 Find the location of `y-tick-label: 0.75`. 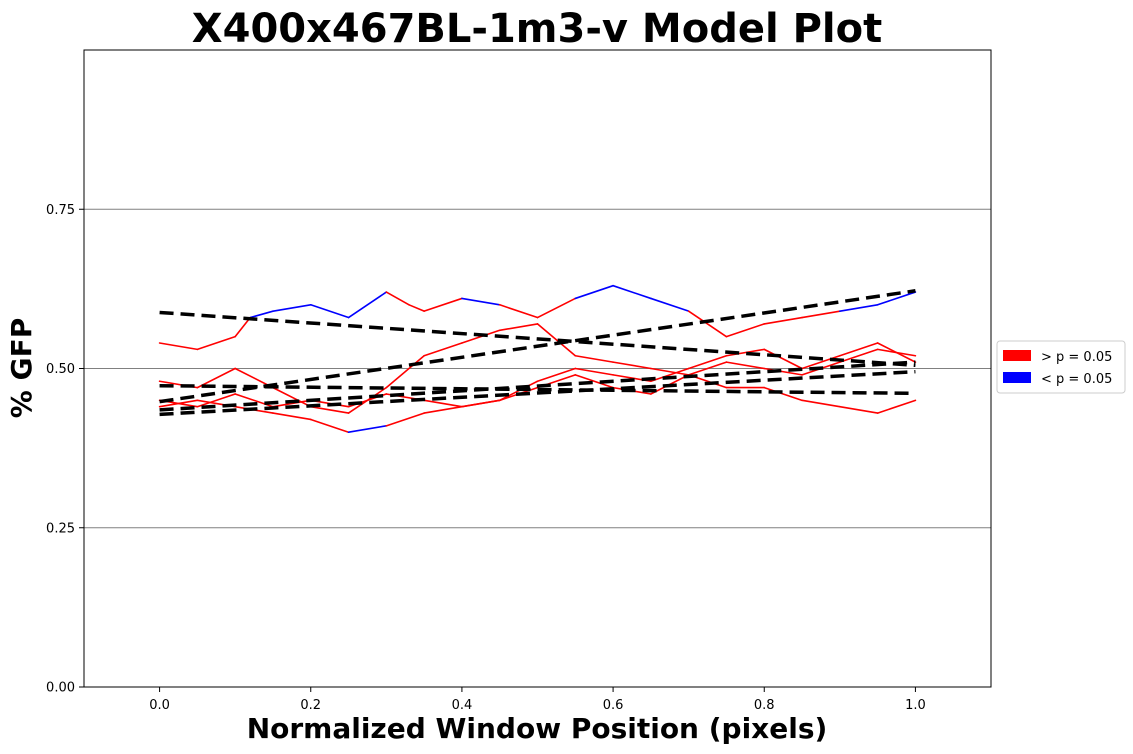

y-tick-label: 0.75 is located at coordinates (60, 210).